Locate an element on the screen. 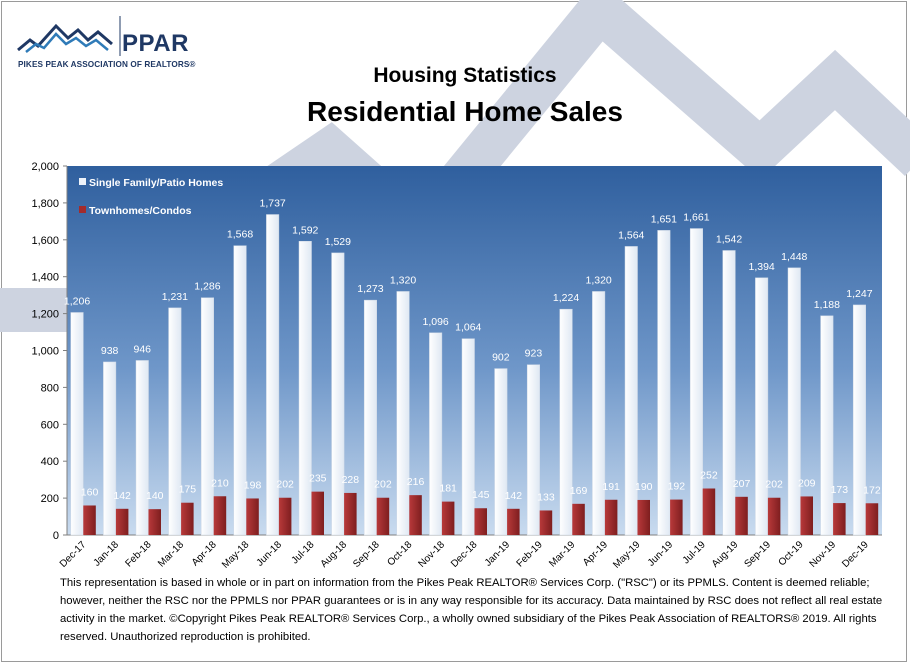 This screenshot has width=910, height=665. y-tick-label: 1,600 is located at coordinates (45, 241).